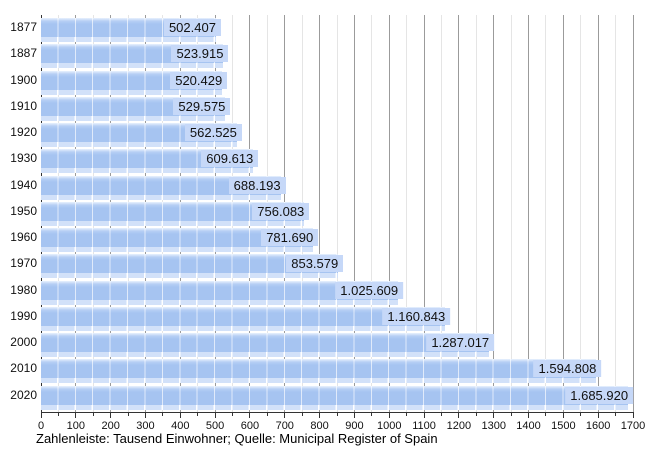 This screenshot has height=450, width=650. Describe the element at coordinates (23, 368) in the screenshot. I see `y-axis-label-2010: 2010` at that location.